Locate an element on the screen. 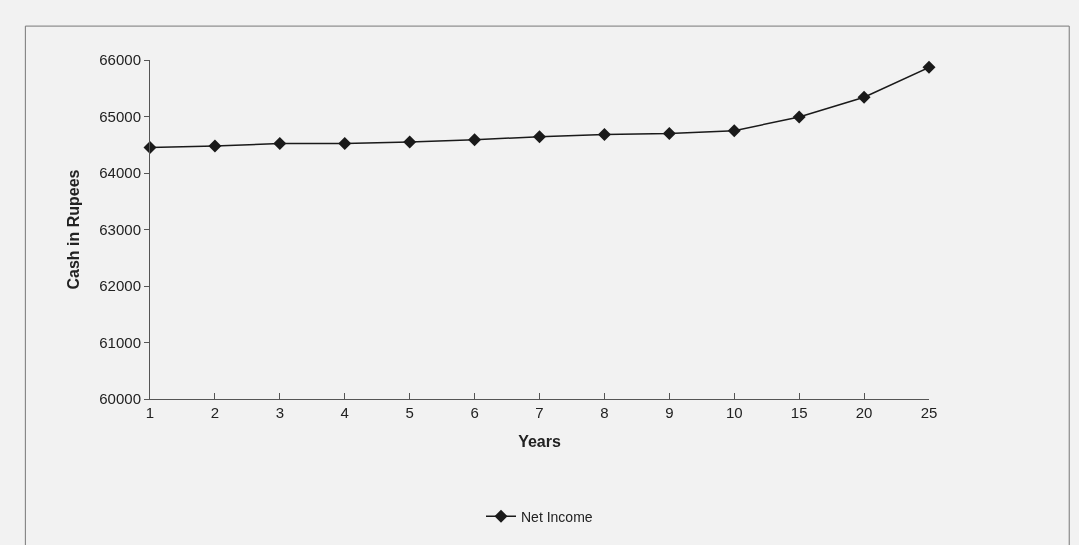 Image resolution: width=1079 pixels, height=545 pixels. x-tick-label: 8 is located at coordinates (604, 412).